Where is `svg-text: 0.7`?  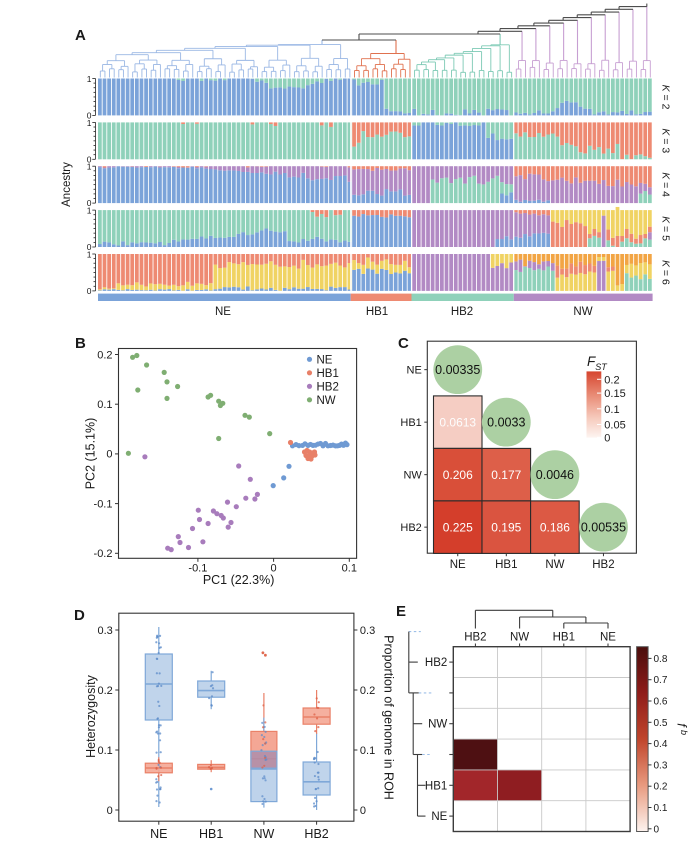
svg-text: 0.7 is located at coordinates (661, 680).